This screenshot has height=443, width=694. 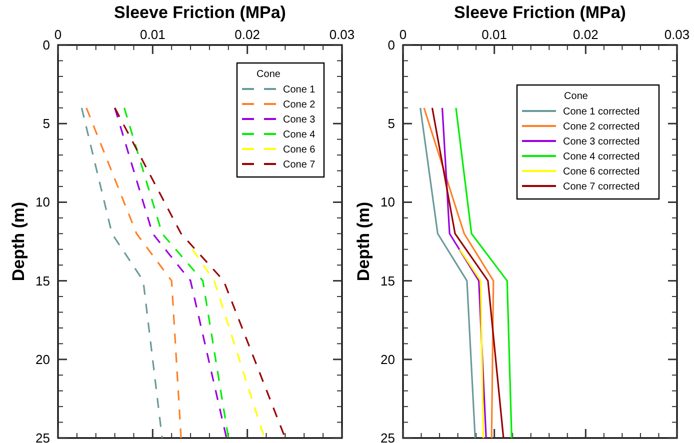 What do you see at coordinates (299, 105) in the screenshot?
I see `legend-label: Cone 2` at bounding box center [299, 105].